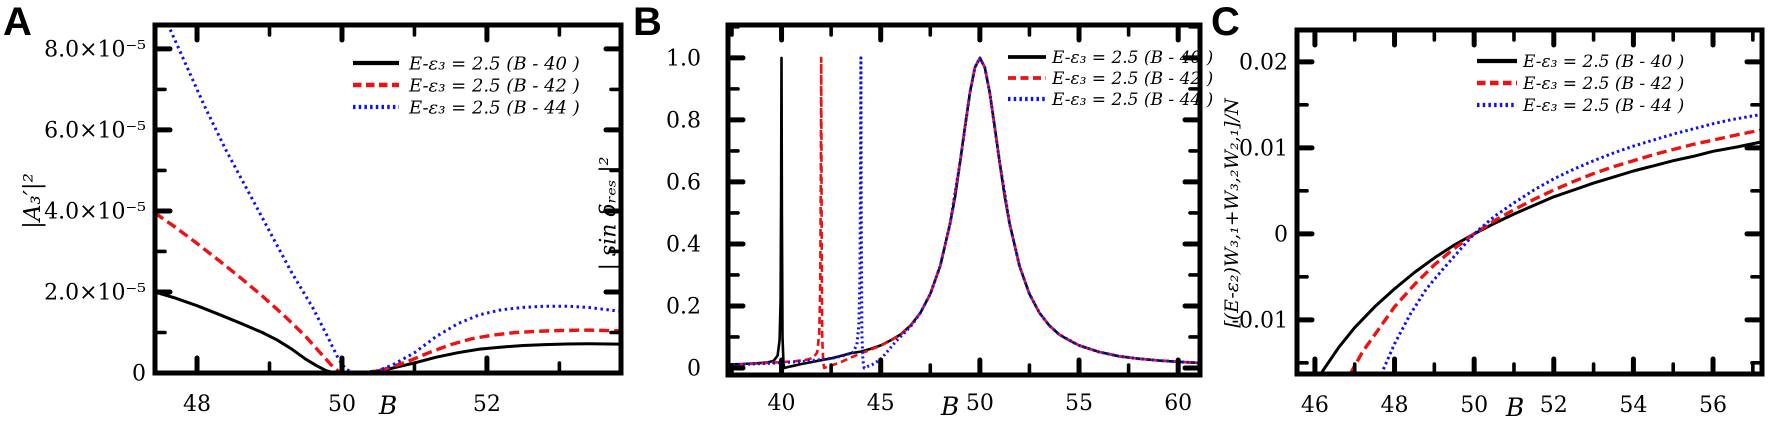 The width and height of the screenshot is (1772, 423). I want to click on panel-c-y-axis-title: [(E-ε₂)W₃,₁+W₃,₂W₂,₁]/N, so click(1232, 213).